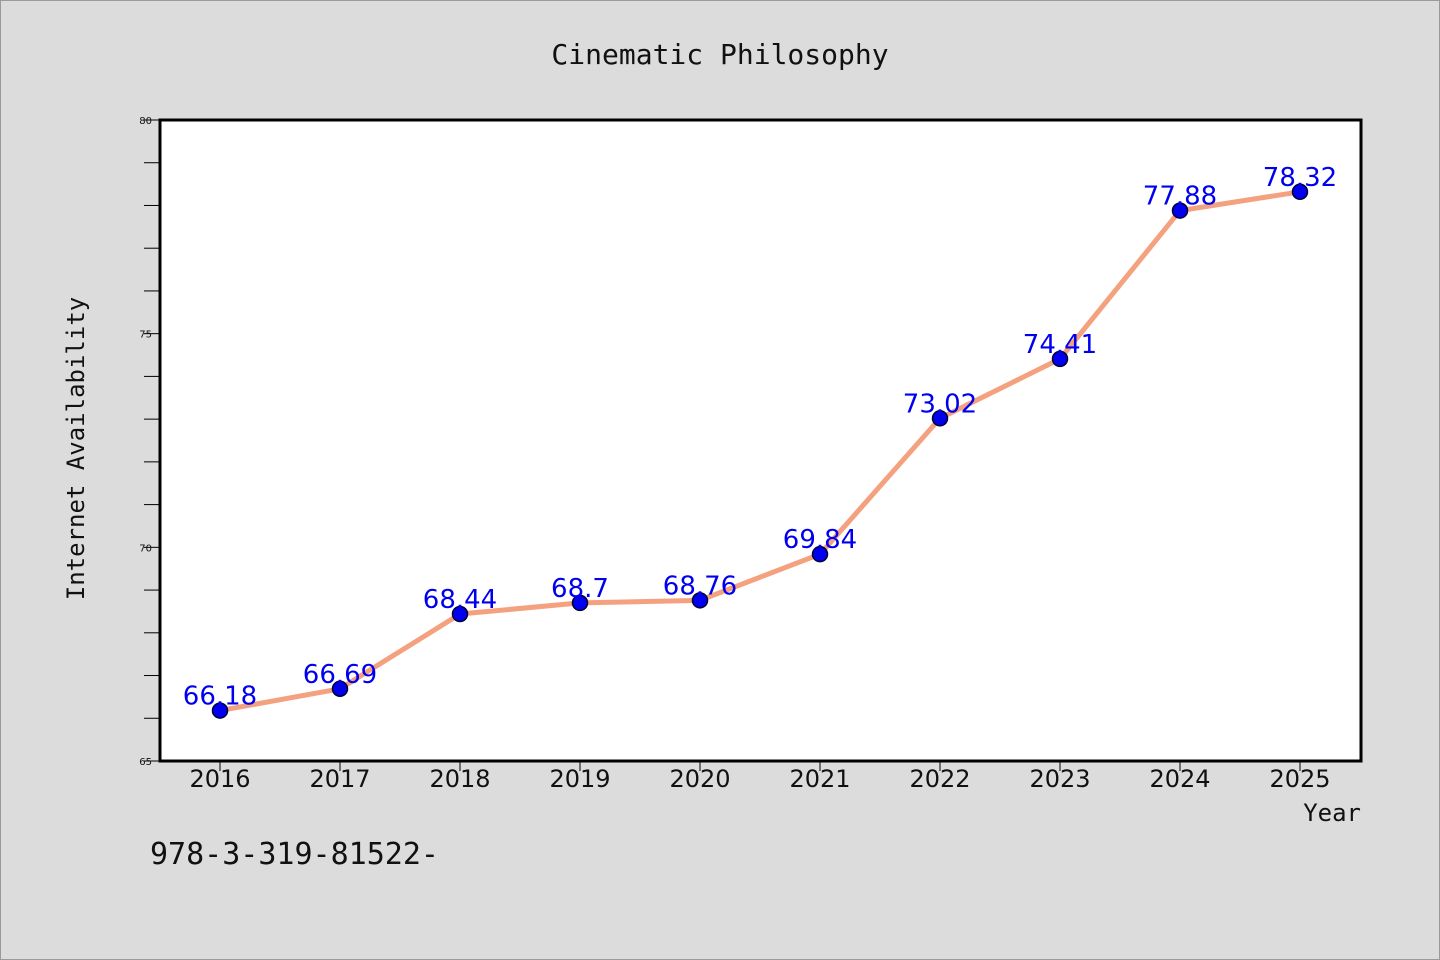  What do you see at coordinates (145, 762) in the screenshot?
I see `y-tick-label: 65` at bounding box center [145, 762].